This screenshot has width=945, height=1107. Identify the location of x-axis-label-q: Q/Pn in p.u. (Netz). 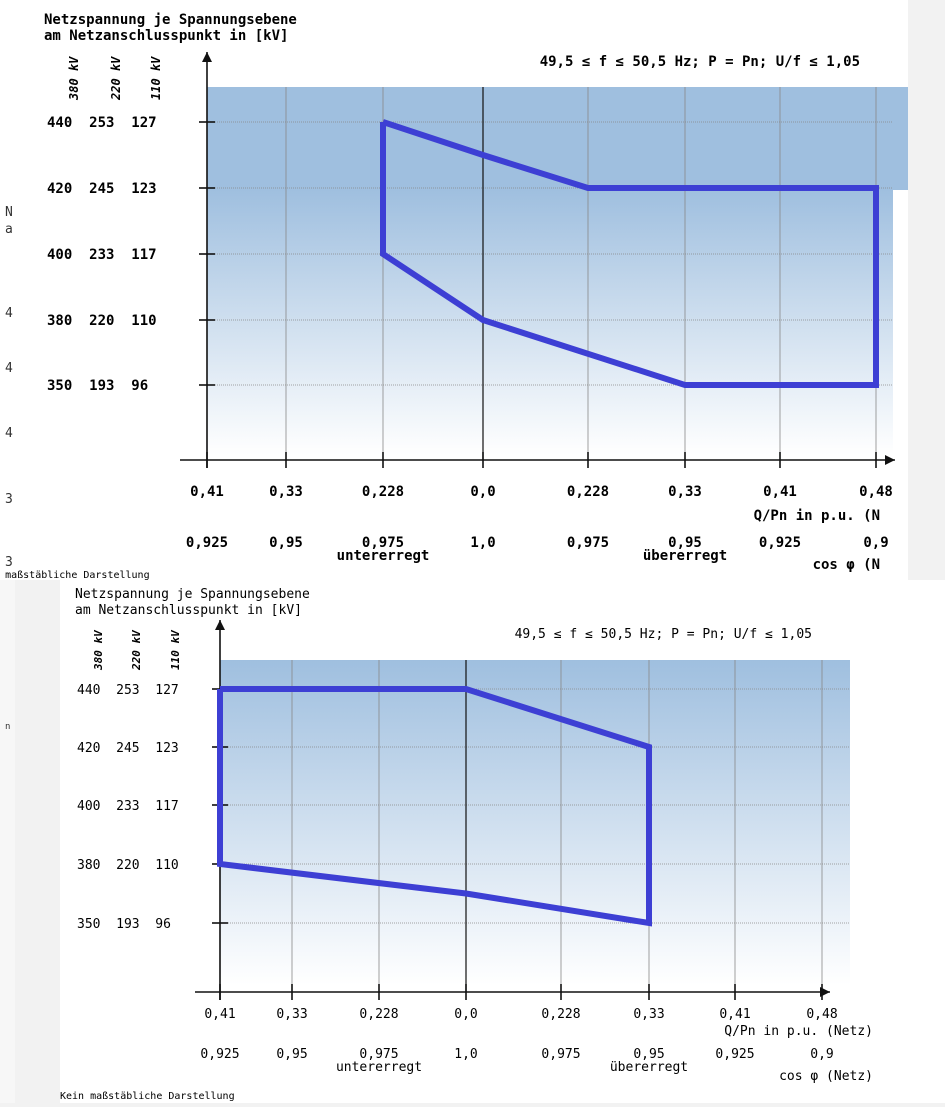
(798, 1031).